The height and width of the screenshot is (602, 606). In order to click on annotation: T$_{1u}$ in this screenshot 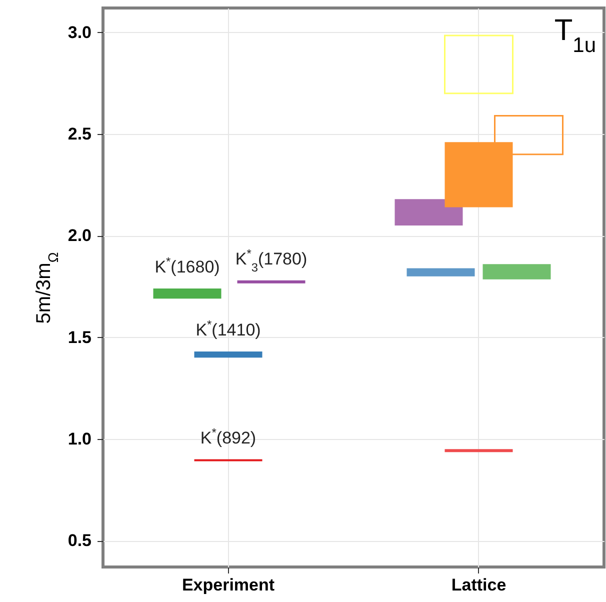, I will do `click(575, 35)`.